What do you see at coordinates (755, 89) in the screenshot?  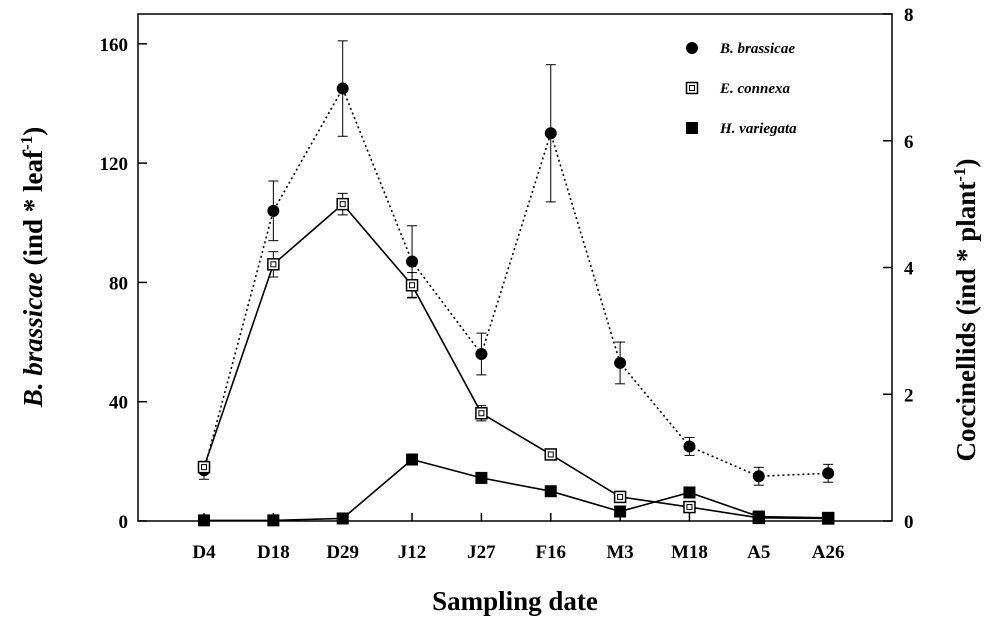 I see `legend-label: E. connexa` at bounding box center [755, 89].